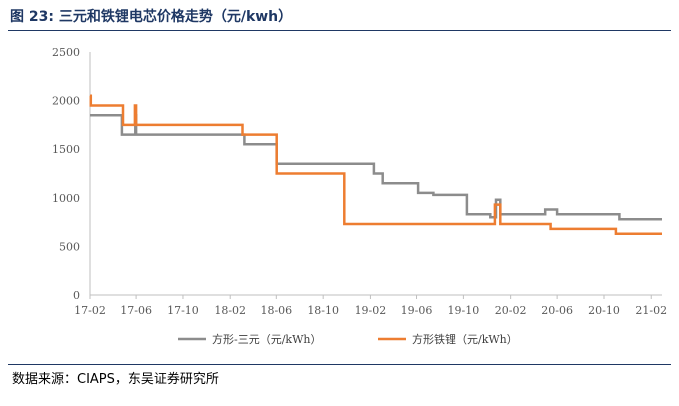  I want to click on y-tick-label: 2500, so click(66, 52).